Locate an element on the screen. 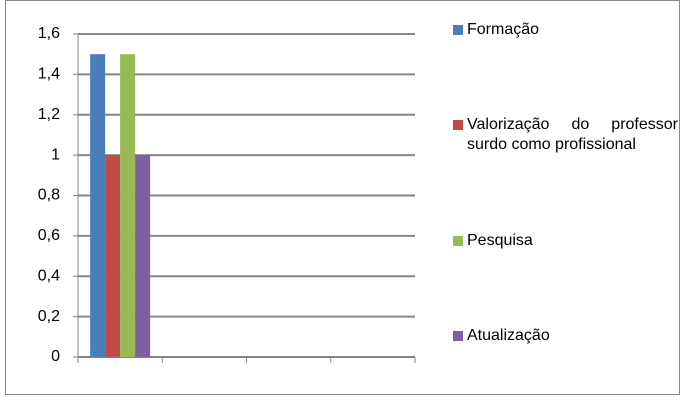 This screenshot has width=681, height=400. y-tick-label: 1,6 is located at coordinates (49, 33).